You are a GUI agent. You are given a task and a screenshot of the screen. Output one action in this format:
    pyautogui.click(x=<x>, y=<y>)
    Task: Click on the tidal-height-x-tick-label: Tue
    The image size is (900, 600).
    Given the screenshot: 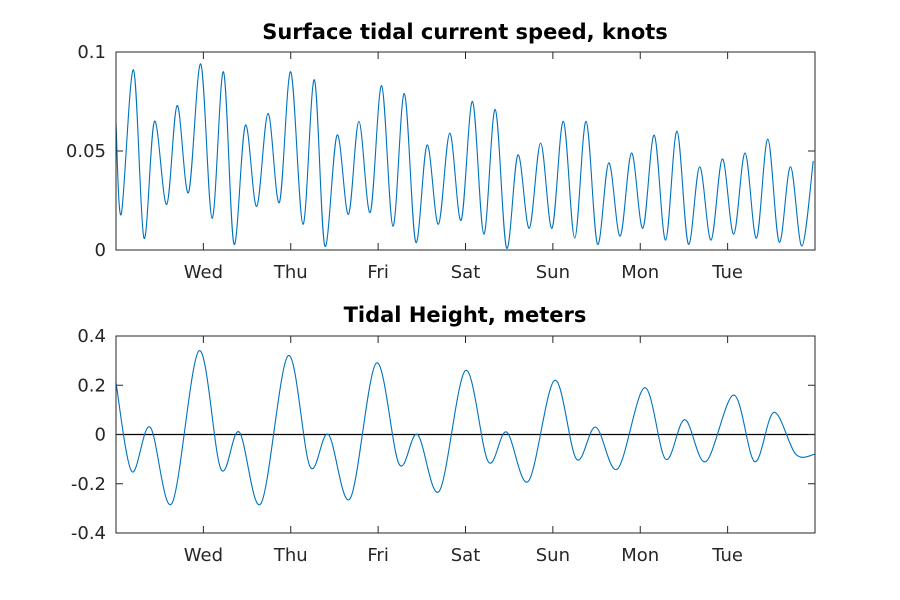 What is the action you would take?
    pyautogui.click(x=727, y=555)
    